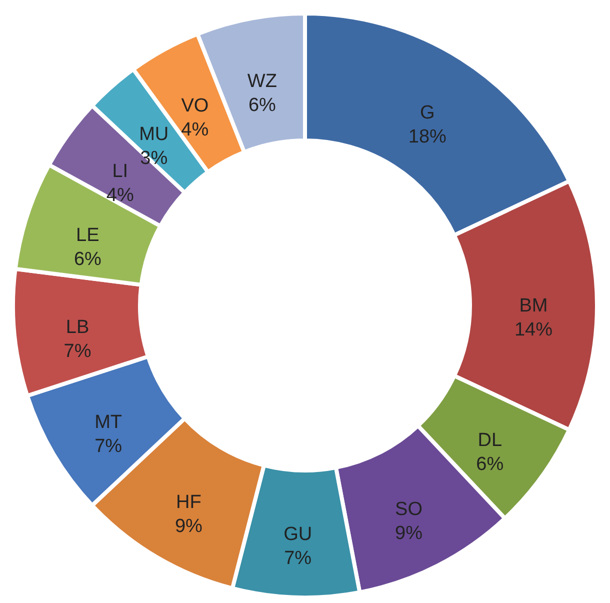 The height and width of the screenshot is (603, 610). Describe the element at coordinates (88, 235) in the screenshot. I see `slice-label: LE` at that location.